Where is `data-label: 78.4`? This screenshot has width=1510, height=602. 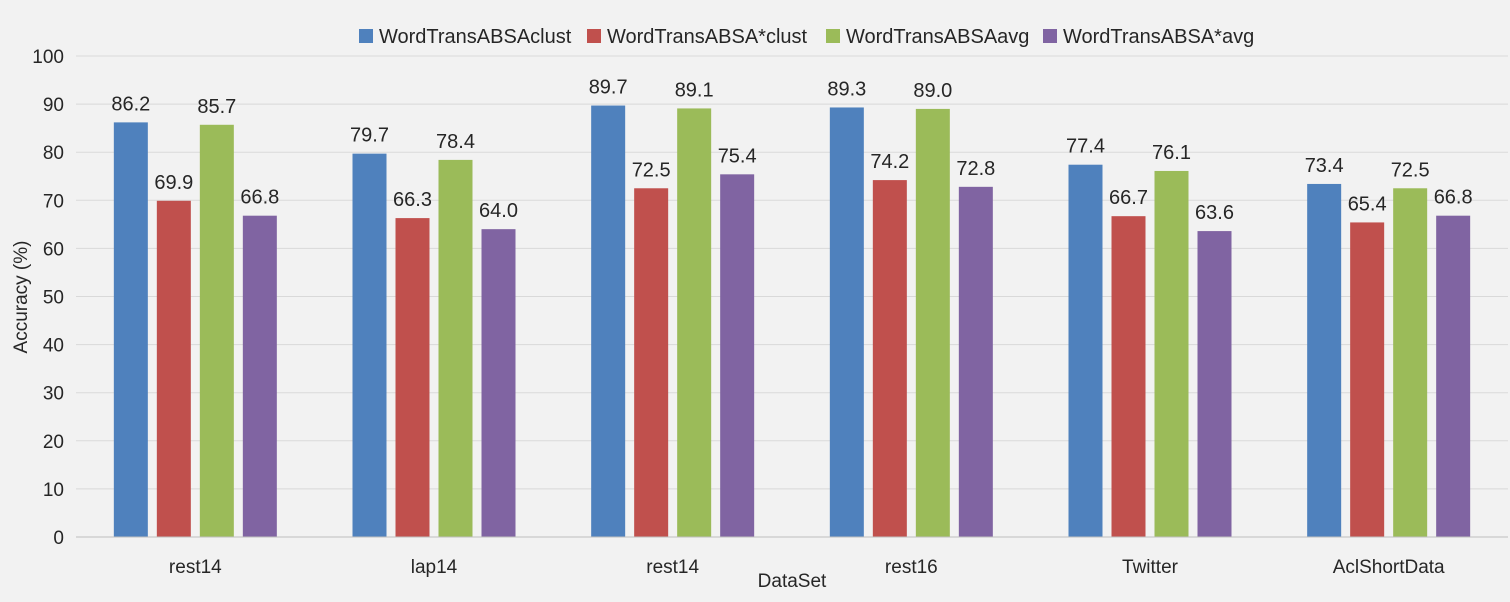
data-label: 78.4 is located at coordinates (455, 142).